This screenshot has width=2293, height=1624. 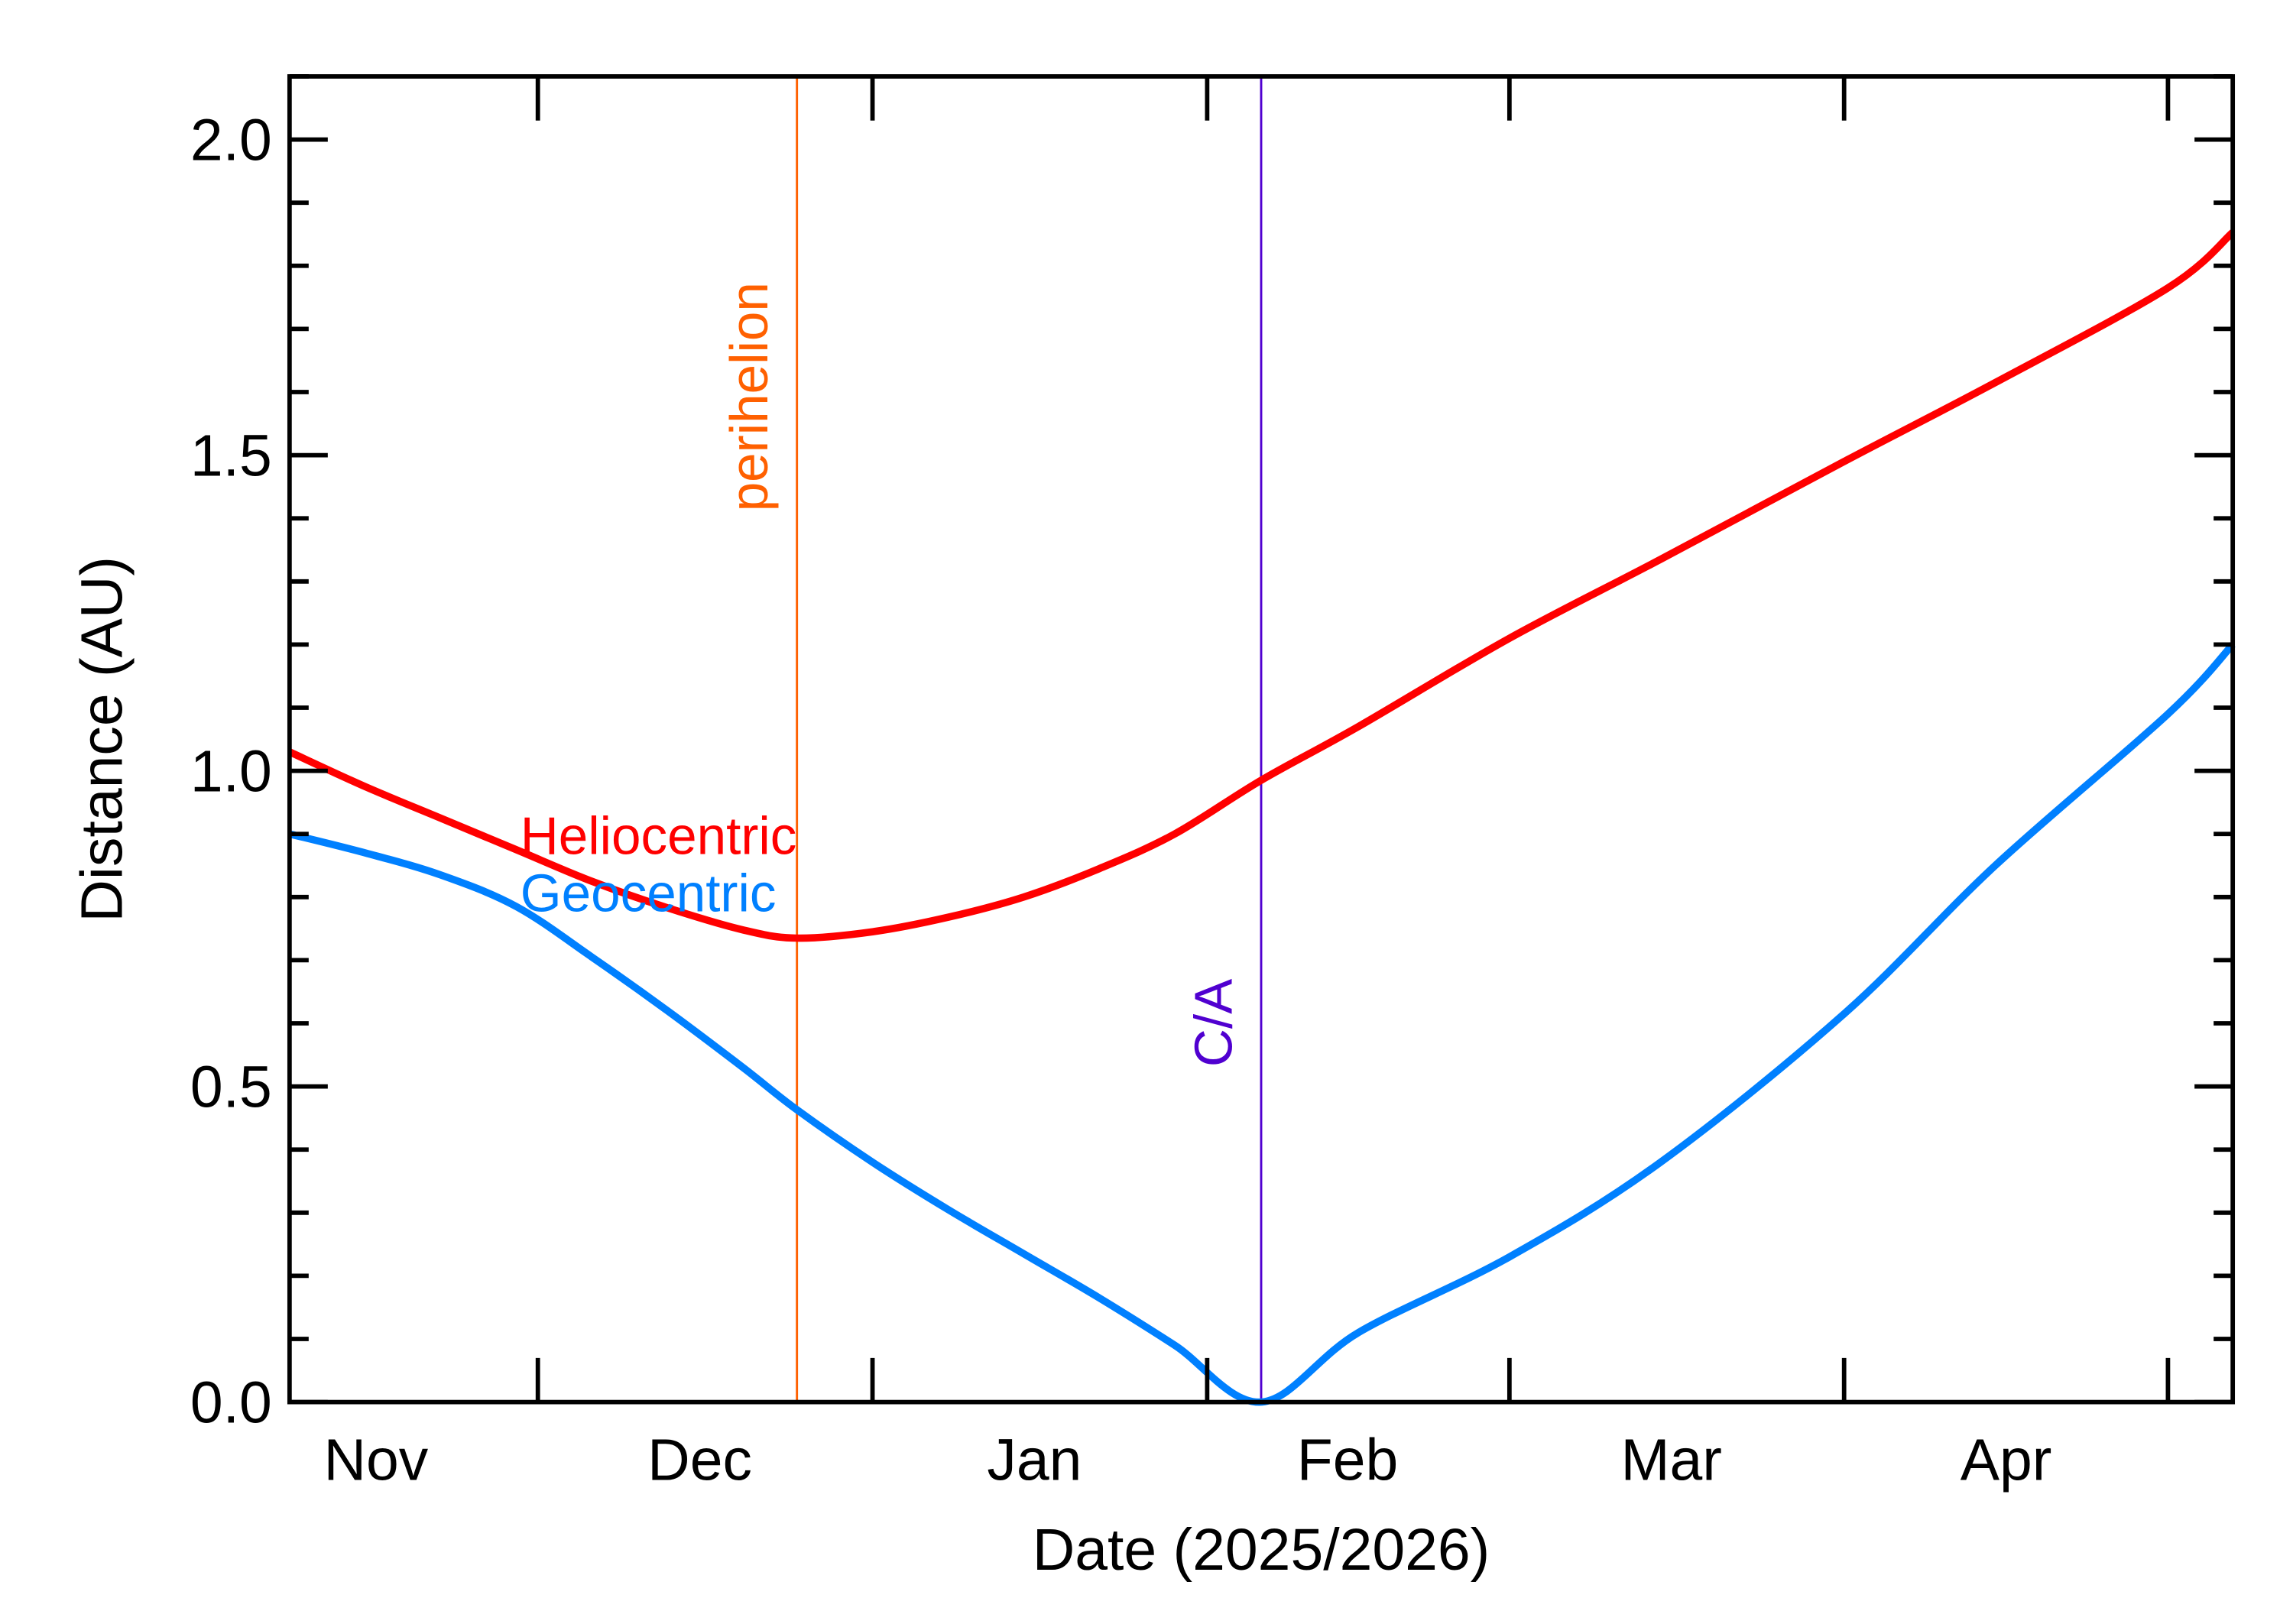 What do you see at coordinates (1348, 1460) in the screenshot?
I see `x-tick-label: Feb` at bounding box center [1348, 1460].